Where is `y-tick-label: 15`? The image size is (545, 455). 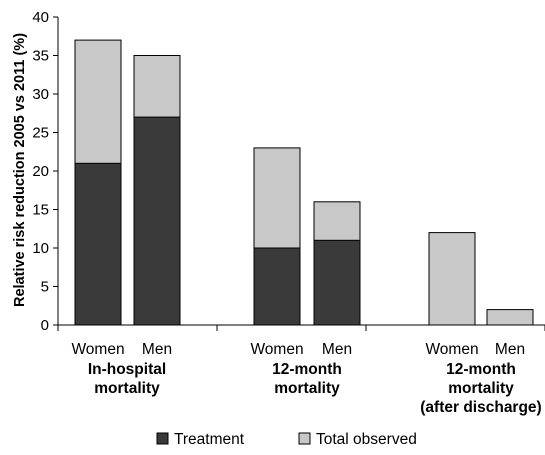
y-tick-label: 15 is located at coordinates (40, 210).